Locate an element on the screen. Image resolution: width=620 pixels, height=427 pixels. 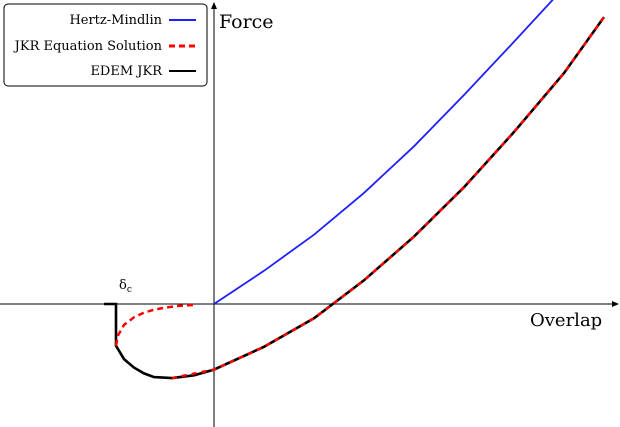
legend-label-hertz: Hertz-Mindlin is located at coordinates (115, 20).